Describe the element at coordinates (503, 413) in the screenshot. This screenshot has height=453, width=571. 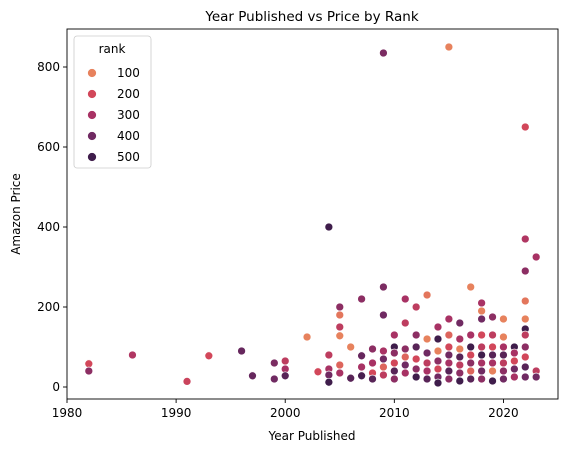
I see `x-tick-label: 2020` at that location.